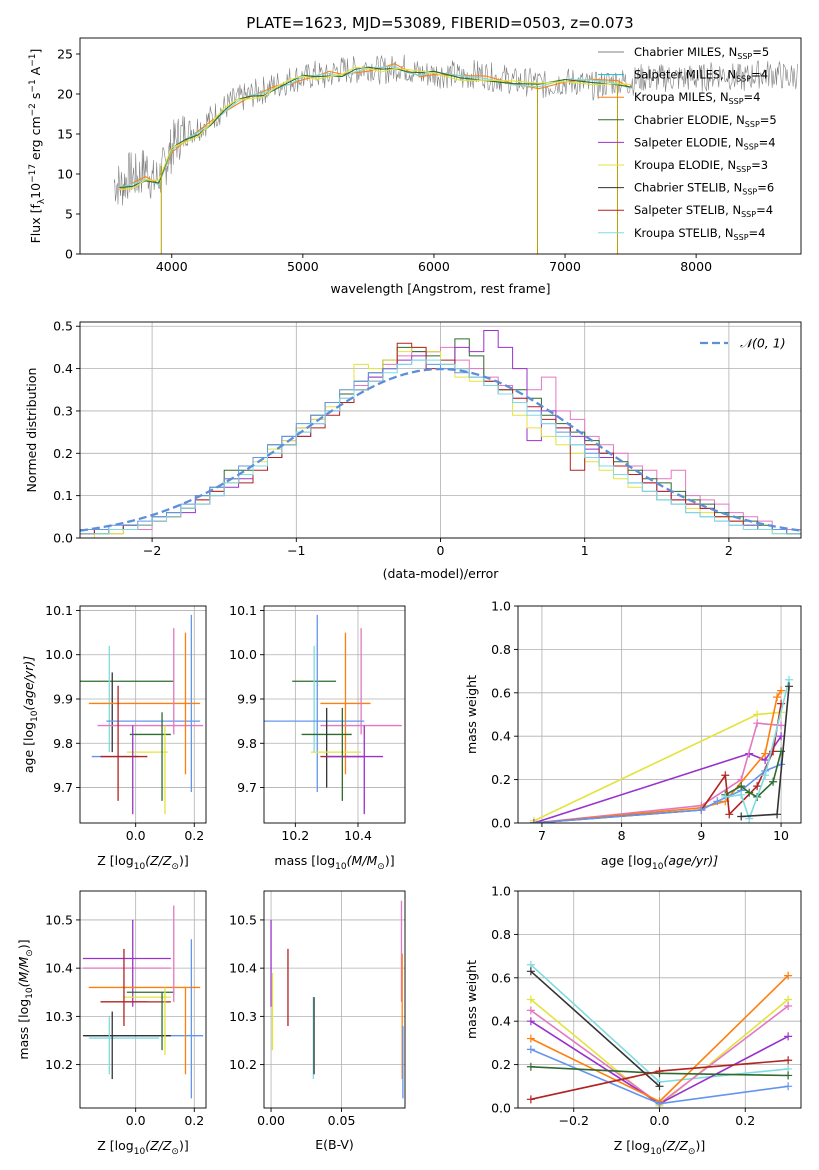 This screenshot has height=1170, width=819. I want to click on x-axis-label-part: Z [log, so click(115, 860).